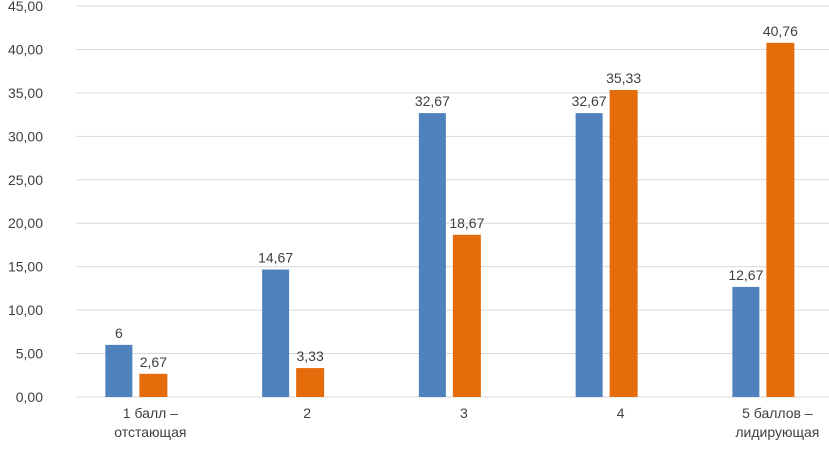 This screenshot has width=829, height=450. I want to click on x-tick-label: 5 баллов –, so click(777, 413).